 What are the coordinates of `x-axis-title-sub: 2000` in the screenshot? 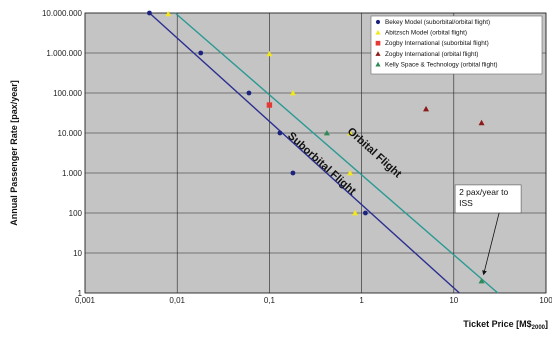 It's located at (539, 328).